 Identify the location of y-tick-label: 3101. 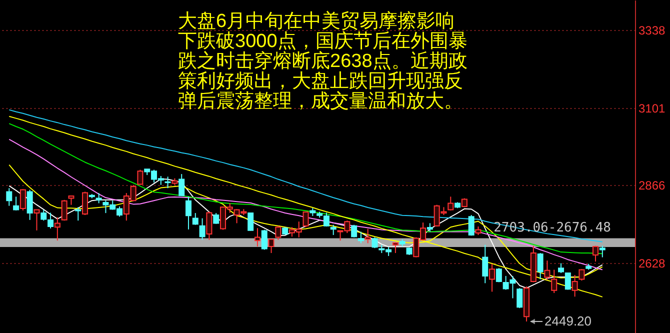
(652, 108).